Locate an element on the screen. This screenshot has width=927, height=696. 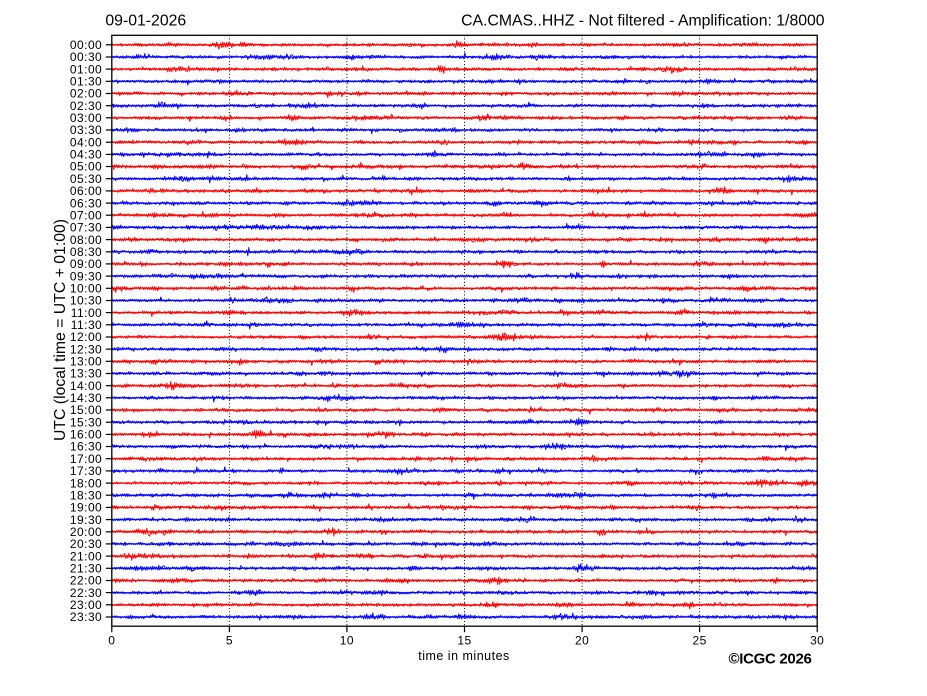
svg-text: 06:00 is located at coordinates (86, 191).